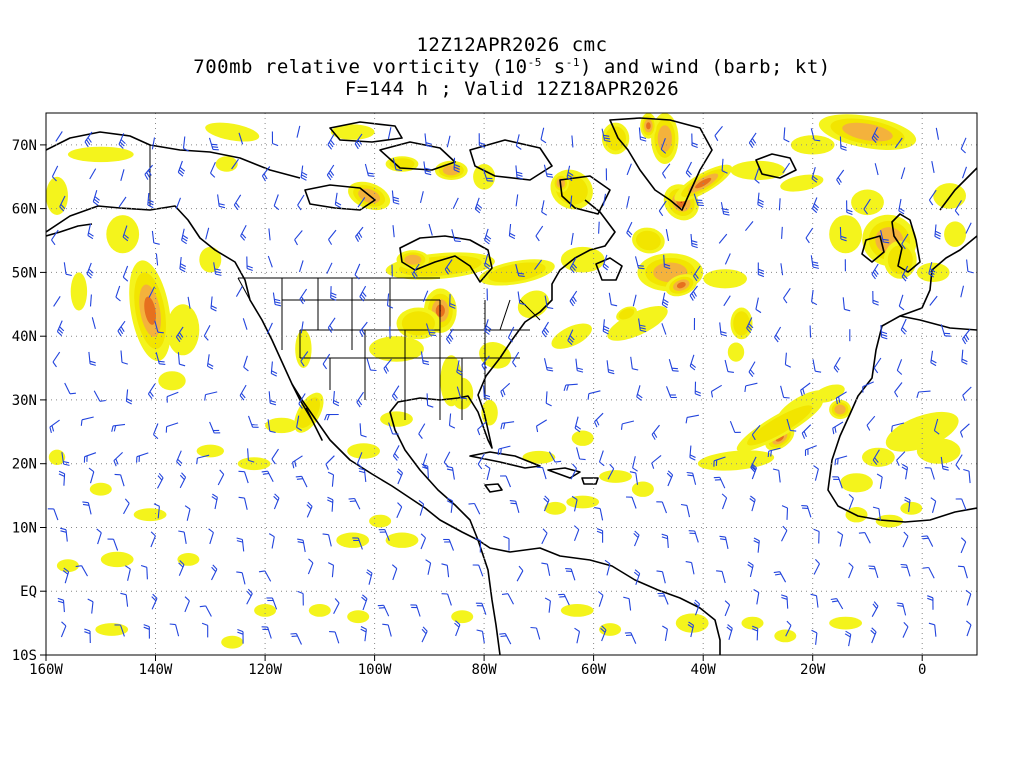 This screenshot has width=1024, height=768. What do you see at coordinates (24, 273) in the screenshot?
I see `y-tick-label: 50N` at bounding box center [24, 273].